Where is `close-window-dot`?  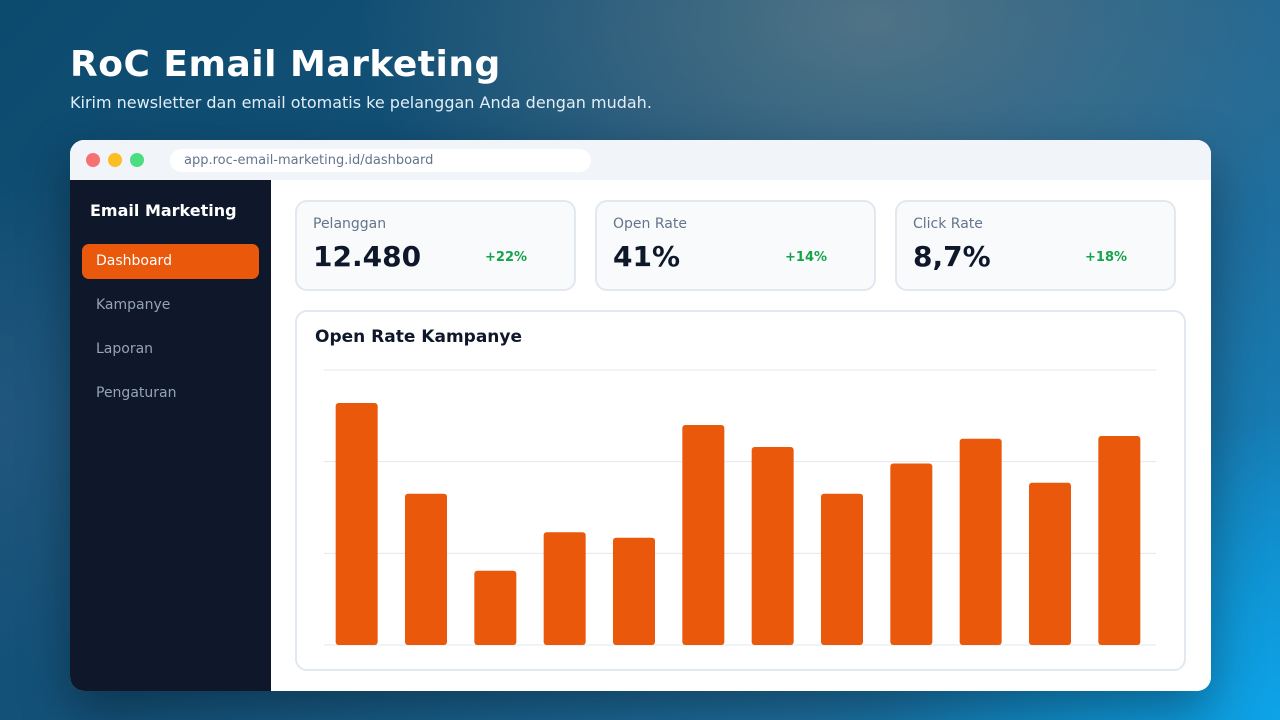 close-window-dot is located at coordinates (93, 160).